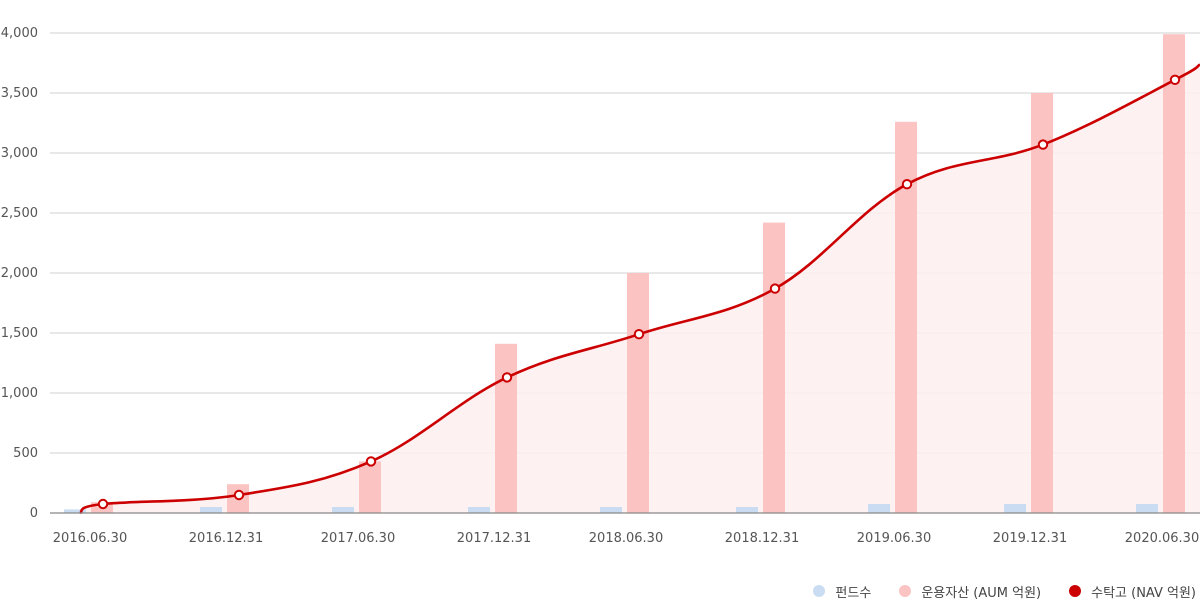  I want to click on x-tick-label: 2018.06.30, so click(626, 538).